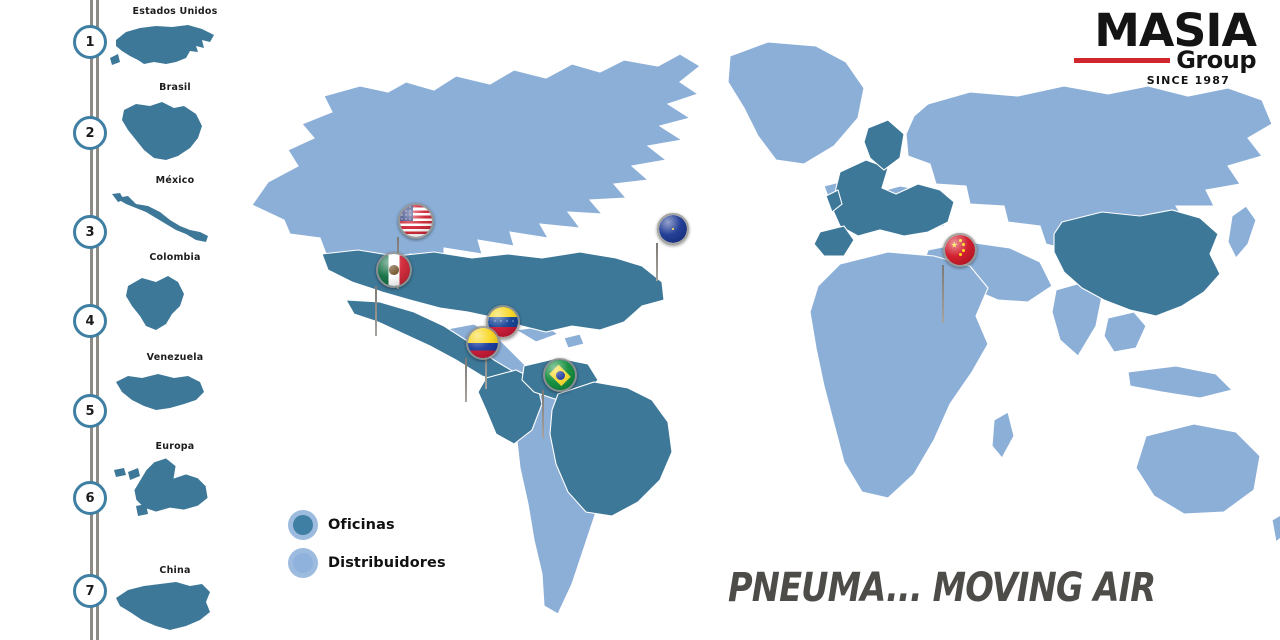  Describe the element at coordinates (165, 221) in the screenshot. I see `country-shape-mexico` at that location.